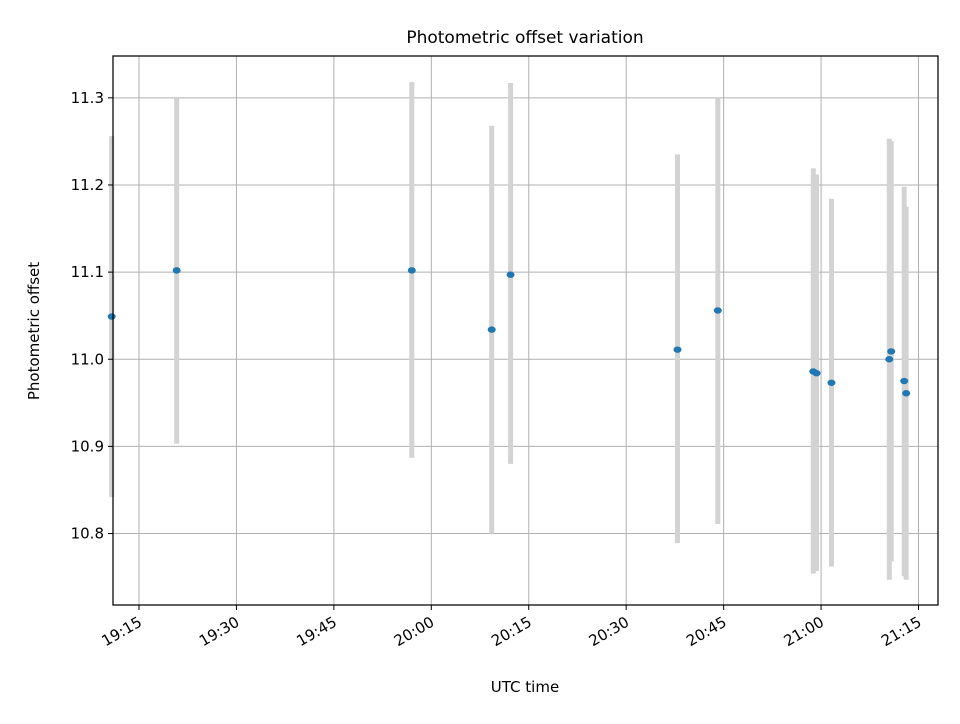  What do you see at coordinates (92, 316) in the screenshot?
I see `y-axis-ticks: 10.8 10.9 11.0 11.1 11.2 11.3` at bounding box center [92, 316].